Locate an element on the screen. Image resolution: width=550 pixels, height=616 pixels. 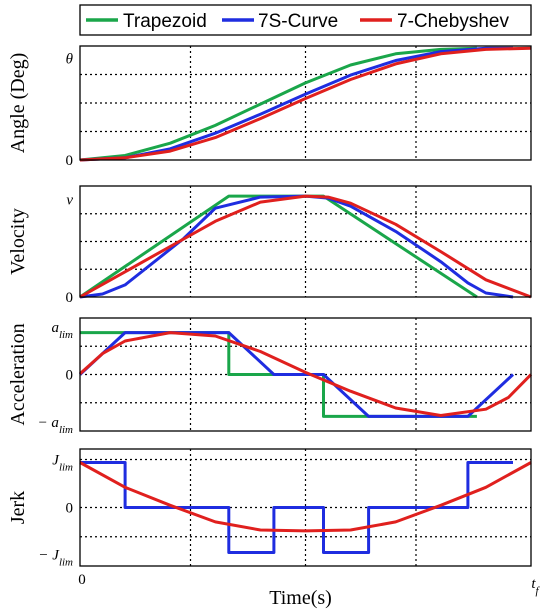
panel-1-ytick-2: 0 is located at coordinates (70, 161).